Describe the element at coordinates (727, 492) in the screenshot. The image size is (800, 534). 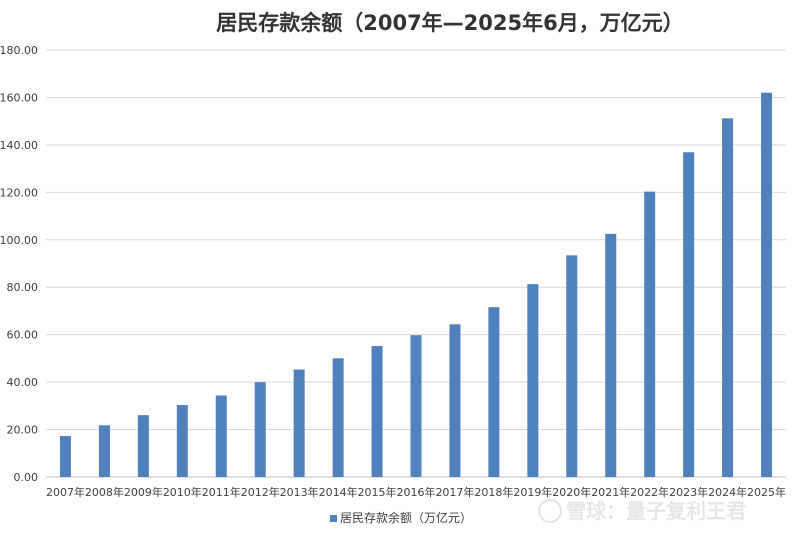
I see `x-tick-label: 2024年` at that location.